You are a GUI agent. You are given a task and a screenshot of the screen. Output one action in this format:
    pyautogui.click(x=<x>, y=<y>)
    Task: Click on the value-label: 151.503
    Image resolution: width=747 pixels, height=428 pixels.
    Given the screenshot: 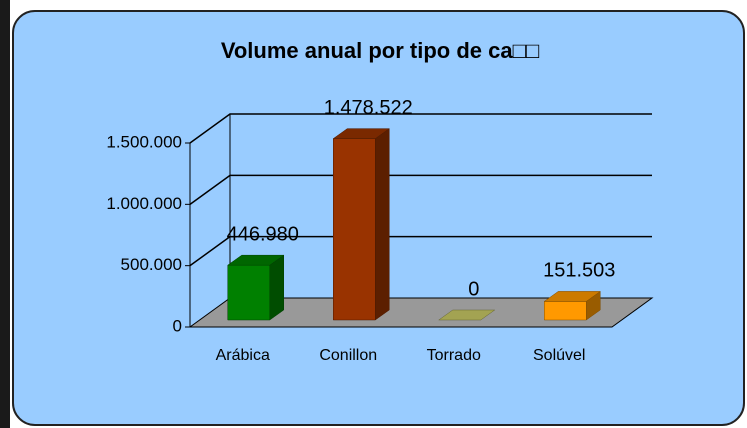 What is the action you would take?
    pyautogui.click(x=579, y=271)
    